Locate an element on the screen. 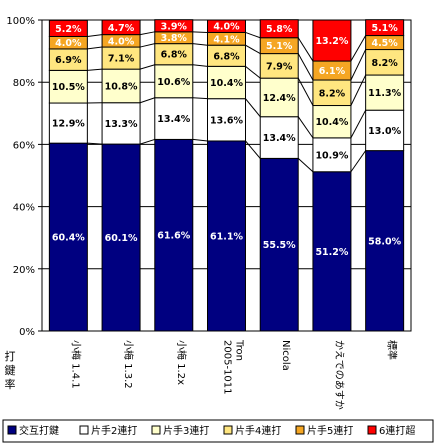 The image size is (438, 446). category-label: Nicola is located at coordinates (285, 355).